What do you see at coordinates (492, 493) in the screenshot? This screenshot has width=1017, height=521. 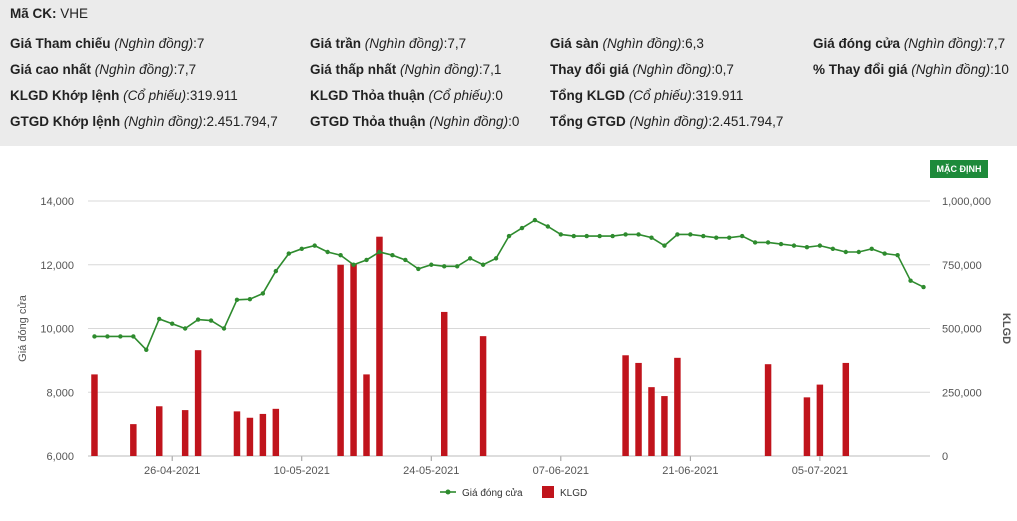 I see `legend-price-label: Giá đóng cửa` at bounding box center [492, 493].